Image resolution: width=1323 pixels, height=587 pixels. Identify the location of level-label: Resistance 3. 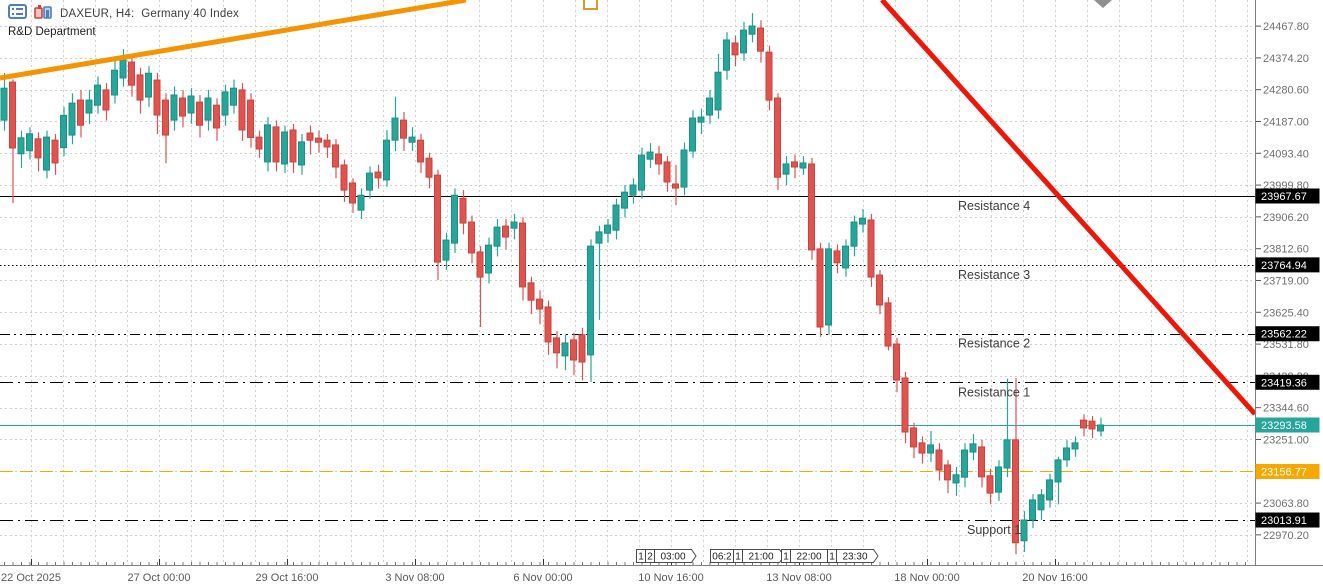
(994, 275).